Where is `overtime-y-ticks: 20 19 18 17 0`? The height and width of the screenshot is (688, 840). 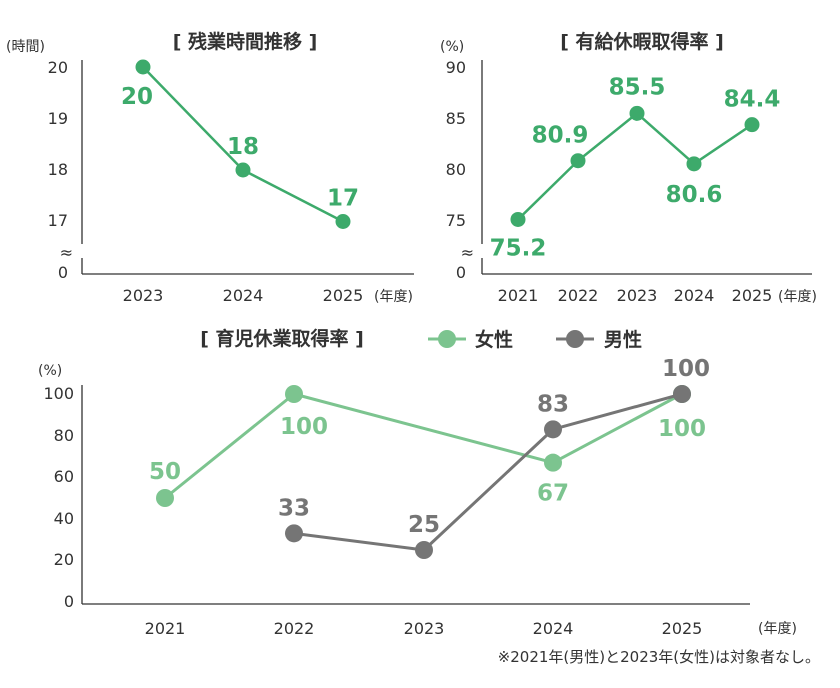
overtime-y-ticks: 20 19 18 17 0 is located at coordinates (58, 170).